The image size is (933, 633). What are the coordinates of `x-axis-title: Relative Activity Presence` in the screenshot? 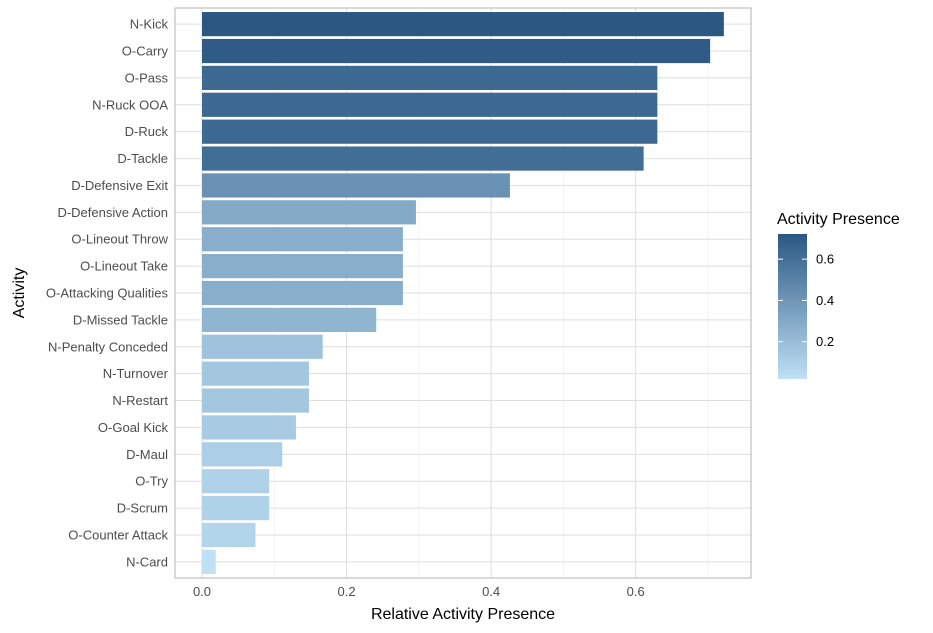 It's located at (463, 614).